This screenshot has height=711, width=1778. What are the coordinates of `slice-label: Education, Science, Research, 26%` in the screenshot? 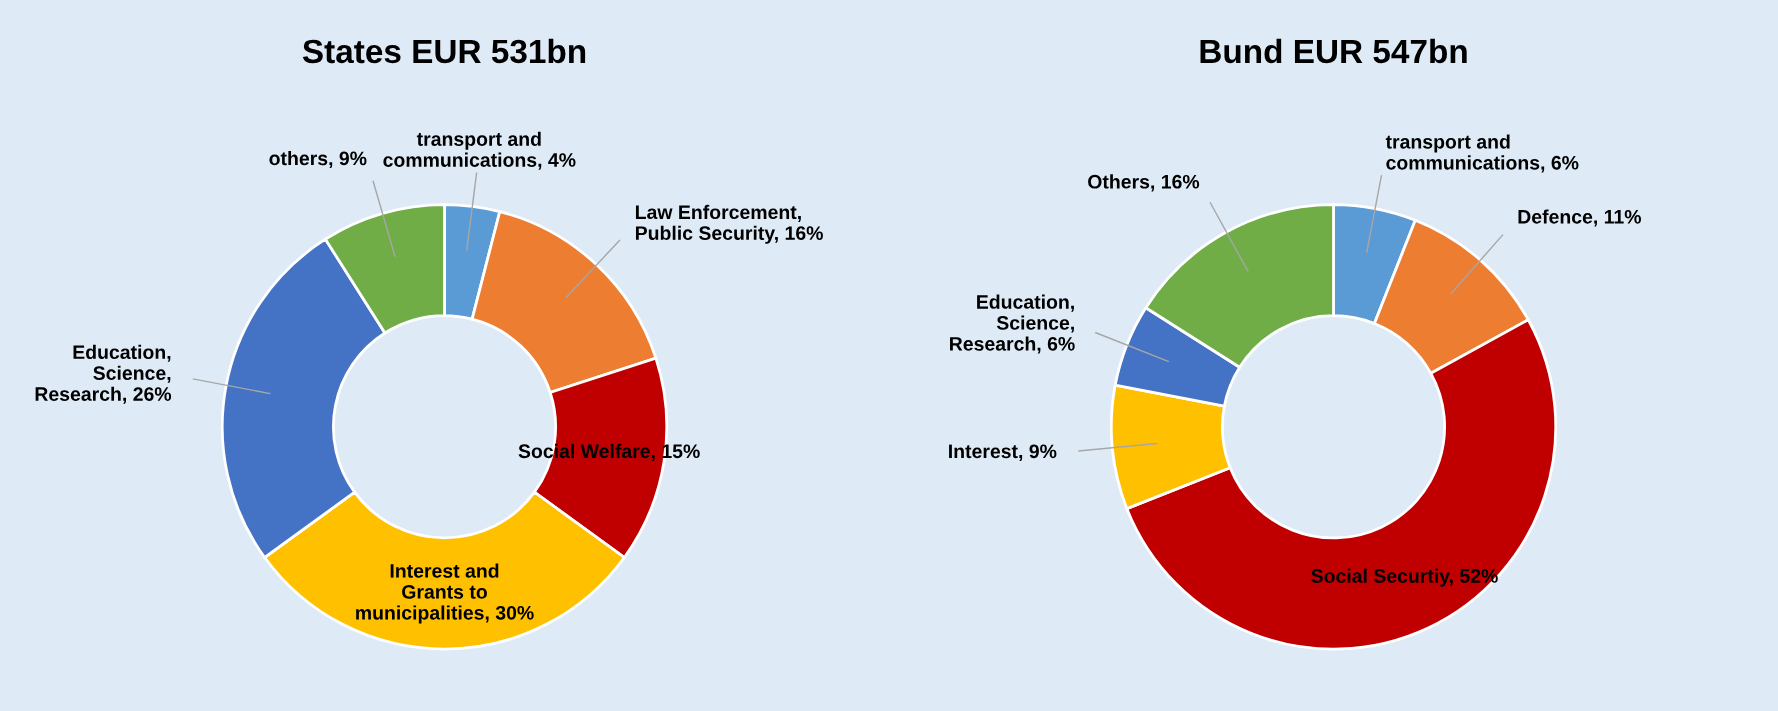 It's located at (103, 374).